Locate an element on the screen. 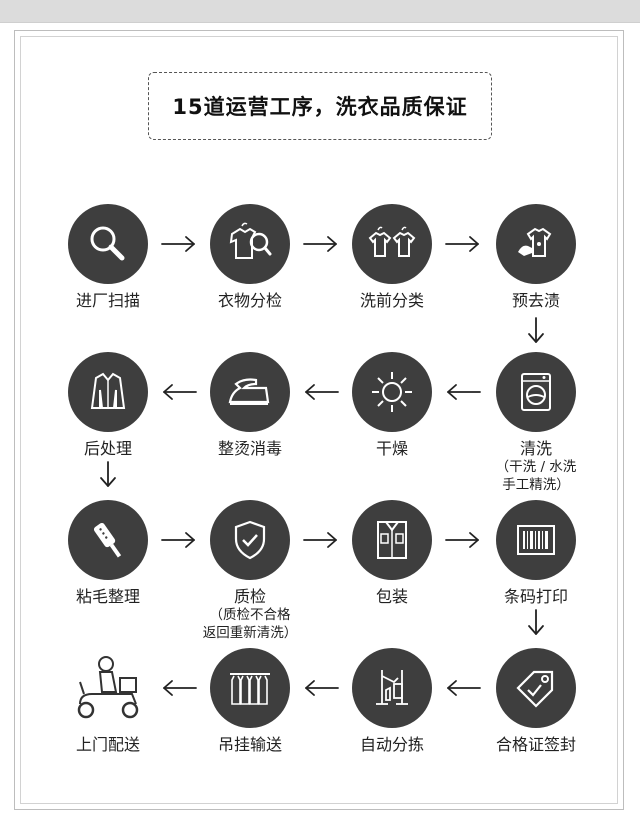  step-note: 手工精洗） is located at coordinates (536, 485).